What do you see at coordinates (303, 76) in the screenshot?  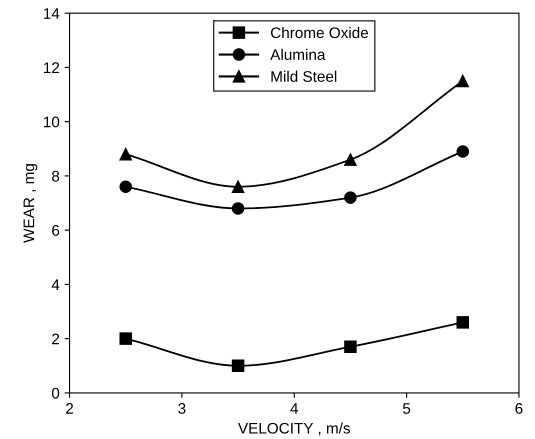 I see `legend-label: Mild Steel` at bounding box center [303, 76].